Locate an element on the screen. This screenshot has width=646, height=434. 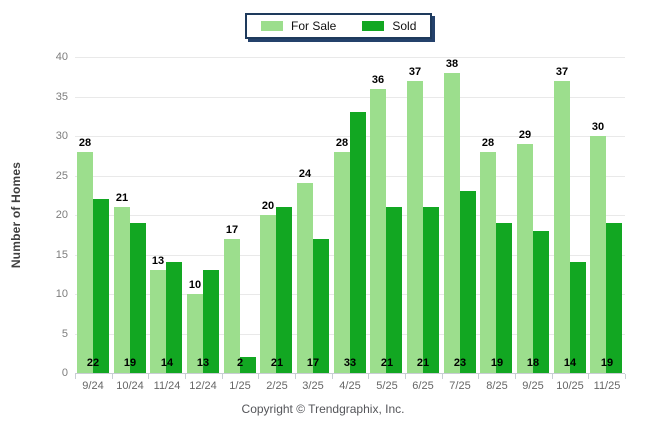
for-sale-value-label: 24 is located at coordinates (305, 174).